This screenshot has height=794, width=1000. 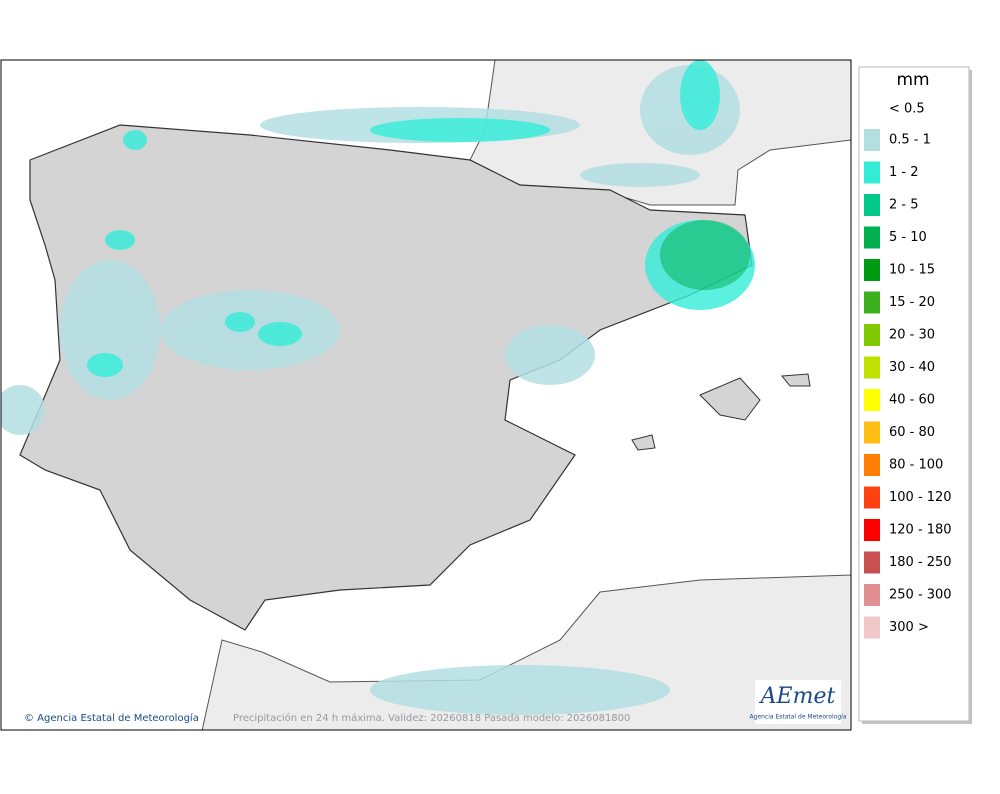 I want to click on legend-label: 80 - 100, so click(x=916, y=465).